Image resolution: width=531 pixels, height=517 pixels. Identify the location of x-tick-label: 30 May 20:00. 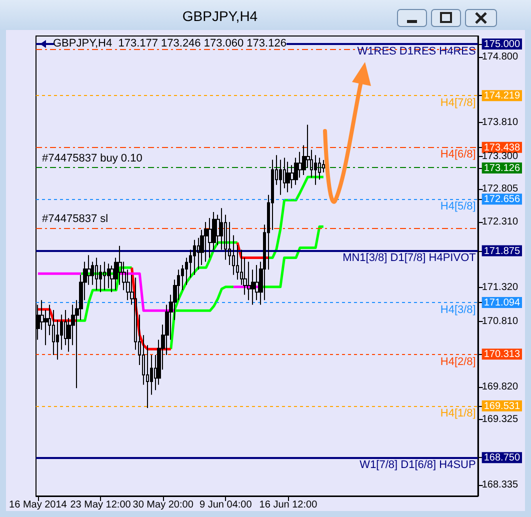
(163, 505).